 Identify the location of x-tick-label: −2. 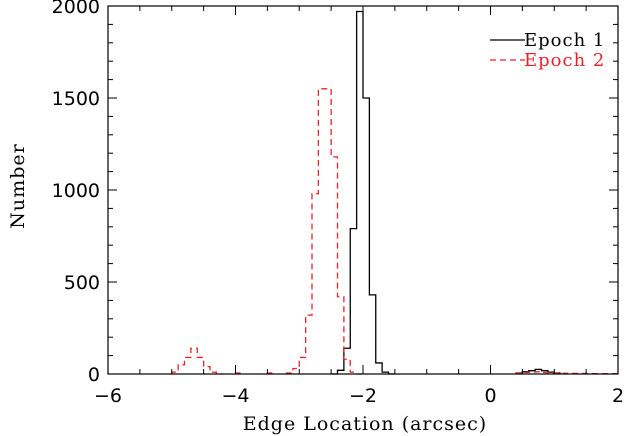
(363, 396).